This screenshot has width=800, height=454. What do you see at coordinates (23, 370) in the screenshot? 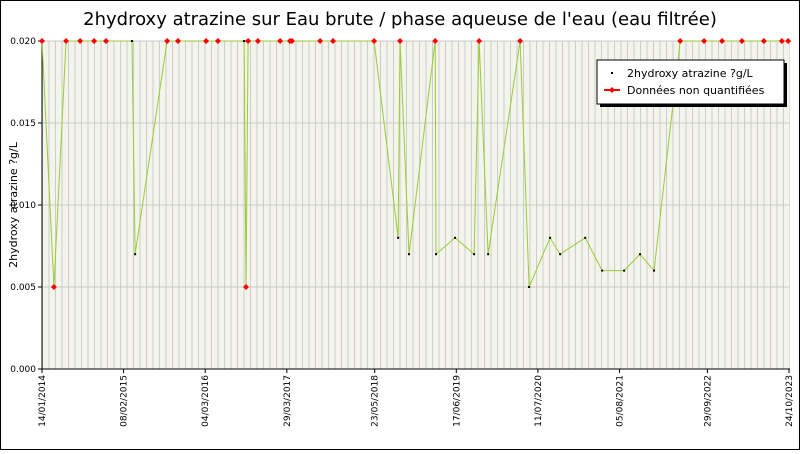
I see `y-tick-label: 0.000` at bounding box center [23, 370].